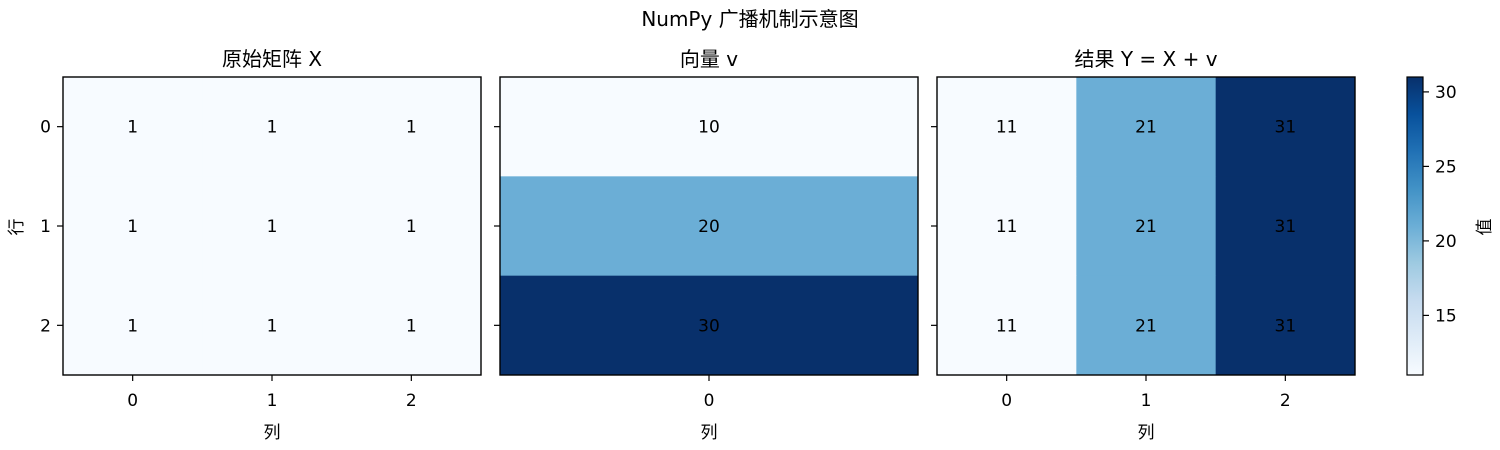 This screenshot has width=1500, height=450. I want to click on y-tick-label: 1, so click(45, 227).